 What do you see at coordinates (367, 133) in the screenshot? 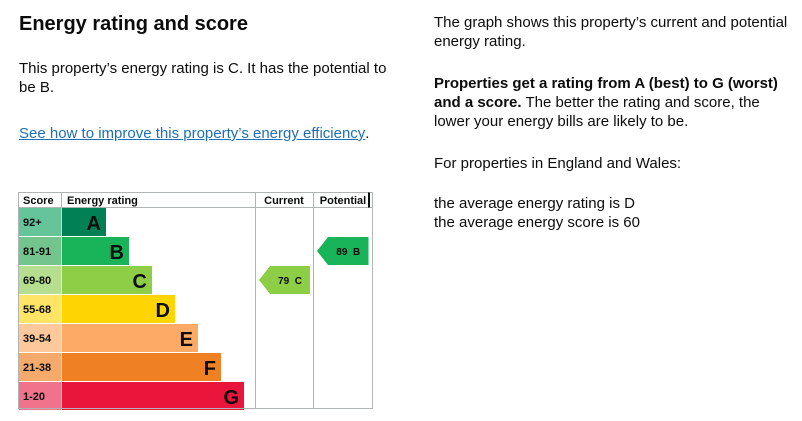
I see `link-suffix: .` at bounding box center [367, 133].